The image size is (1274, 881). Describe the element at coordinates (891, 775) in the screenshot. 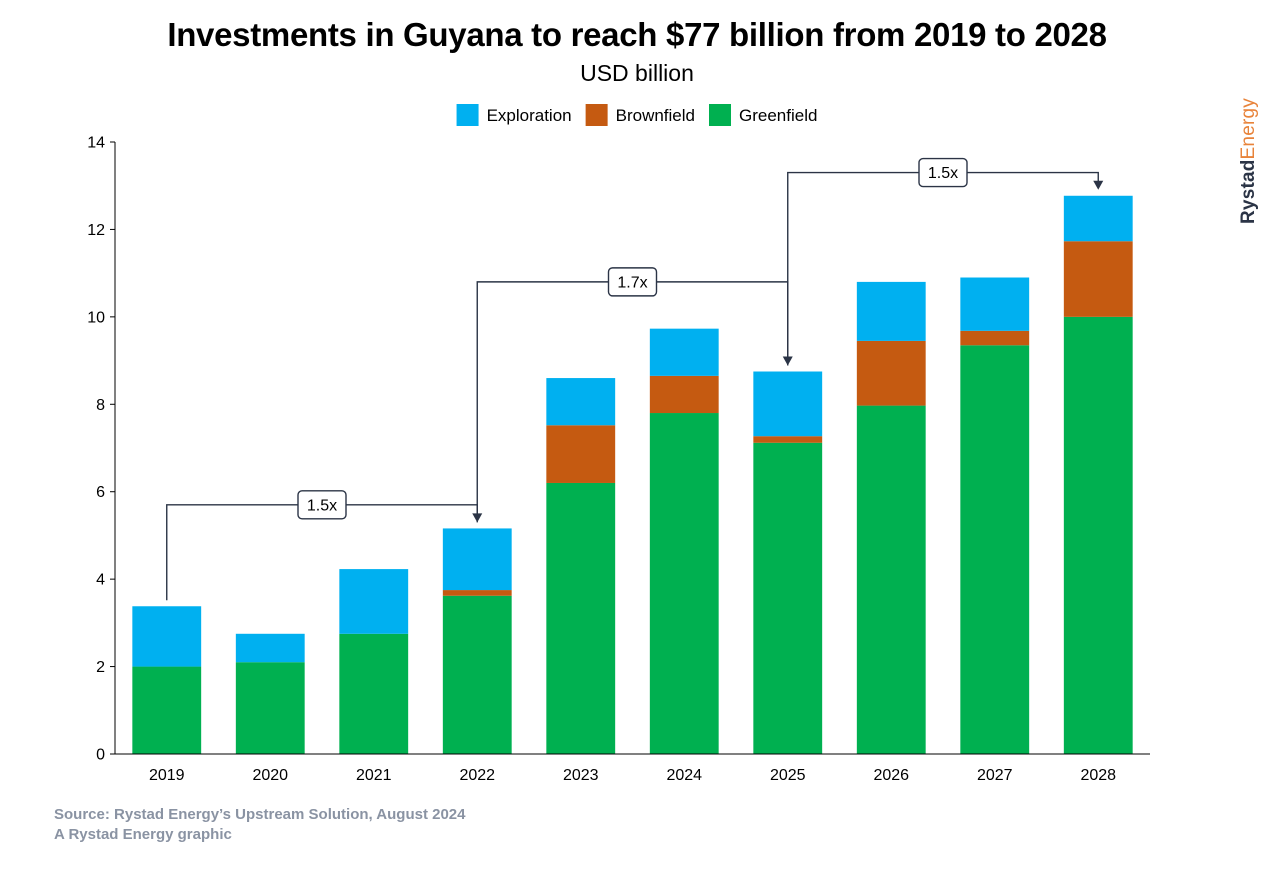

I see `x-tick-label-2026: 2026` at that location.